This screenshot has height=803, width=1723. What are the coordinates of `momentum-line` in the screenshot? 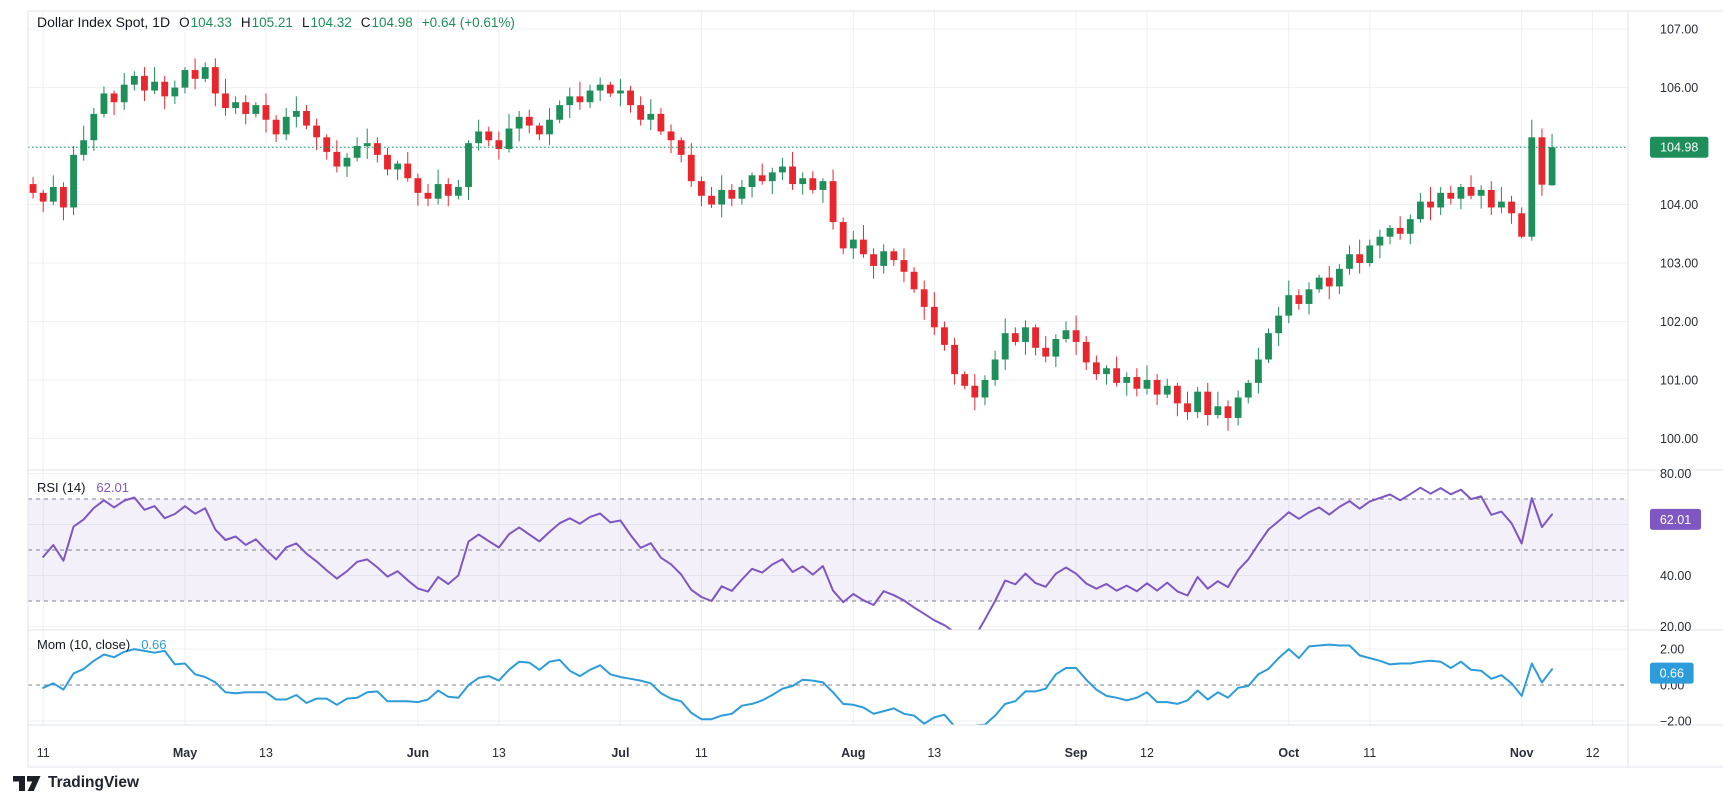 It's located at (798, 684).